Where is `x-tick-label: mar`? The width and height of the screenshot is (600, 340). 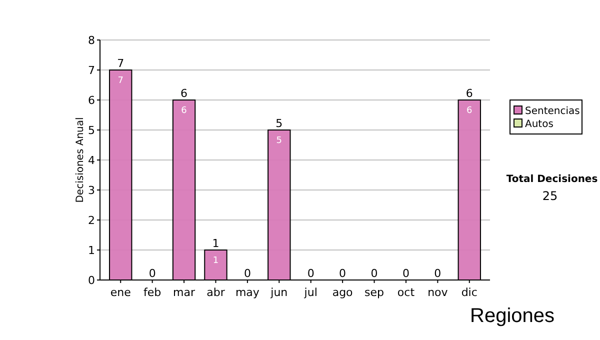 x-tick-label: mar is located at coordinates (184, 292).